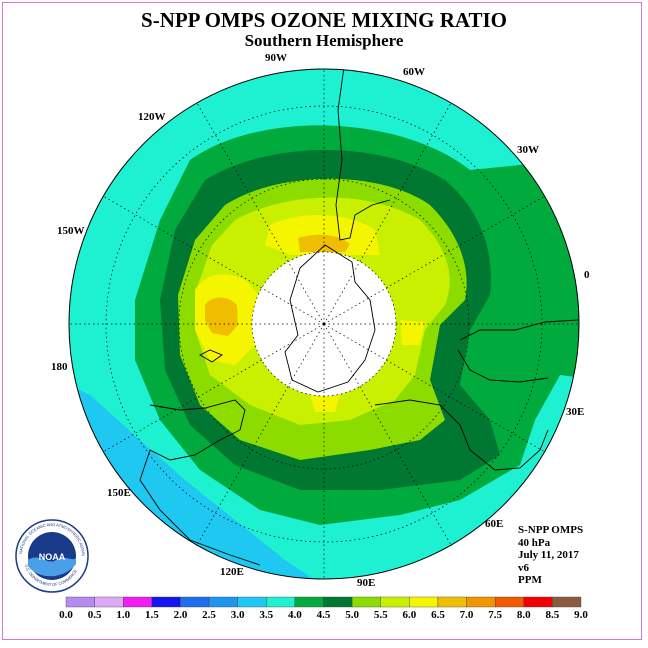 The image size is (648, 648). I want to click on lon-label-30e: 30E, so click(575, 412).